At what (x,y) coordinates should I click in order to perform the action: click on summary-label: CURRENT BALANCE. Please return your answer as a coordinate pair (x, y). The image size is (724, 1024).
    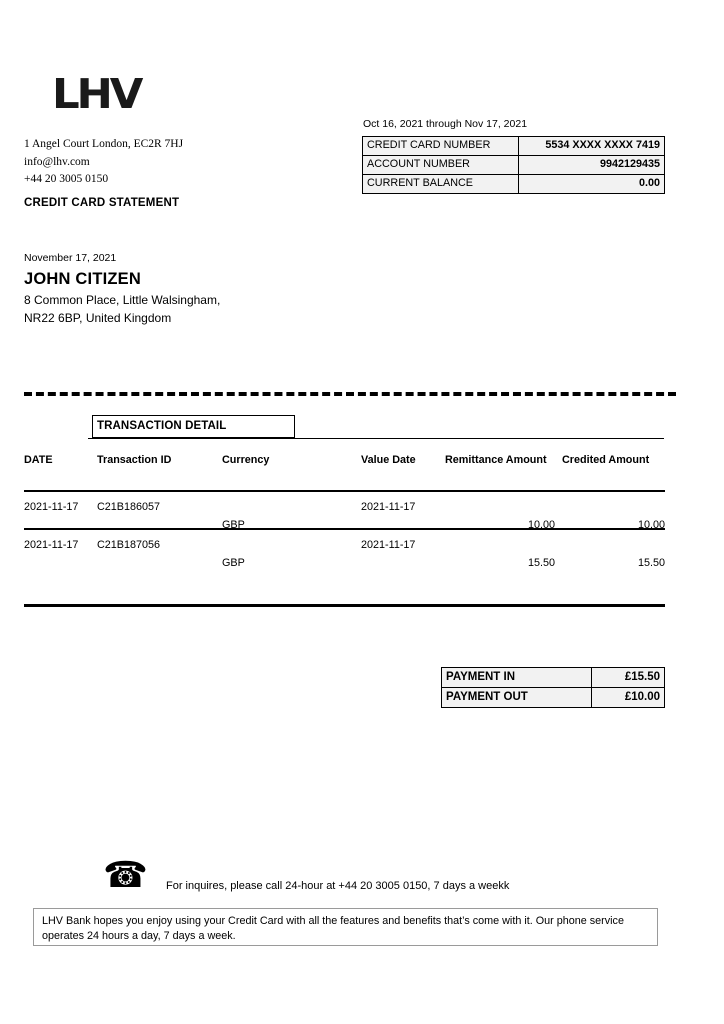
    Looking at the image, I should click on (440, 184).